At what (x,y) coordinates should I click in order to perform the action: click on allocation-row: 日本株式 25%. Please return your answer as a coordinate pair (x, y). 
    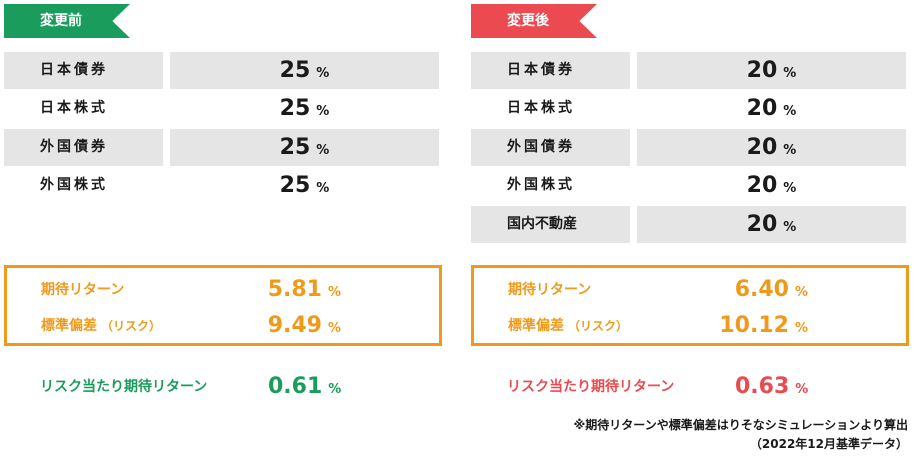
    Looking at the image, I should click on (221, 108).